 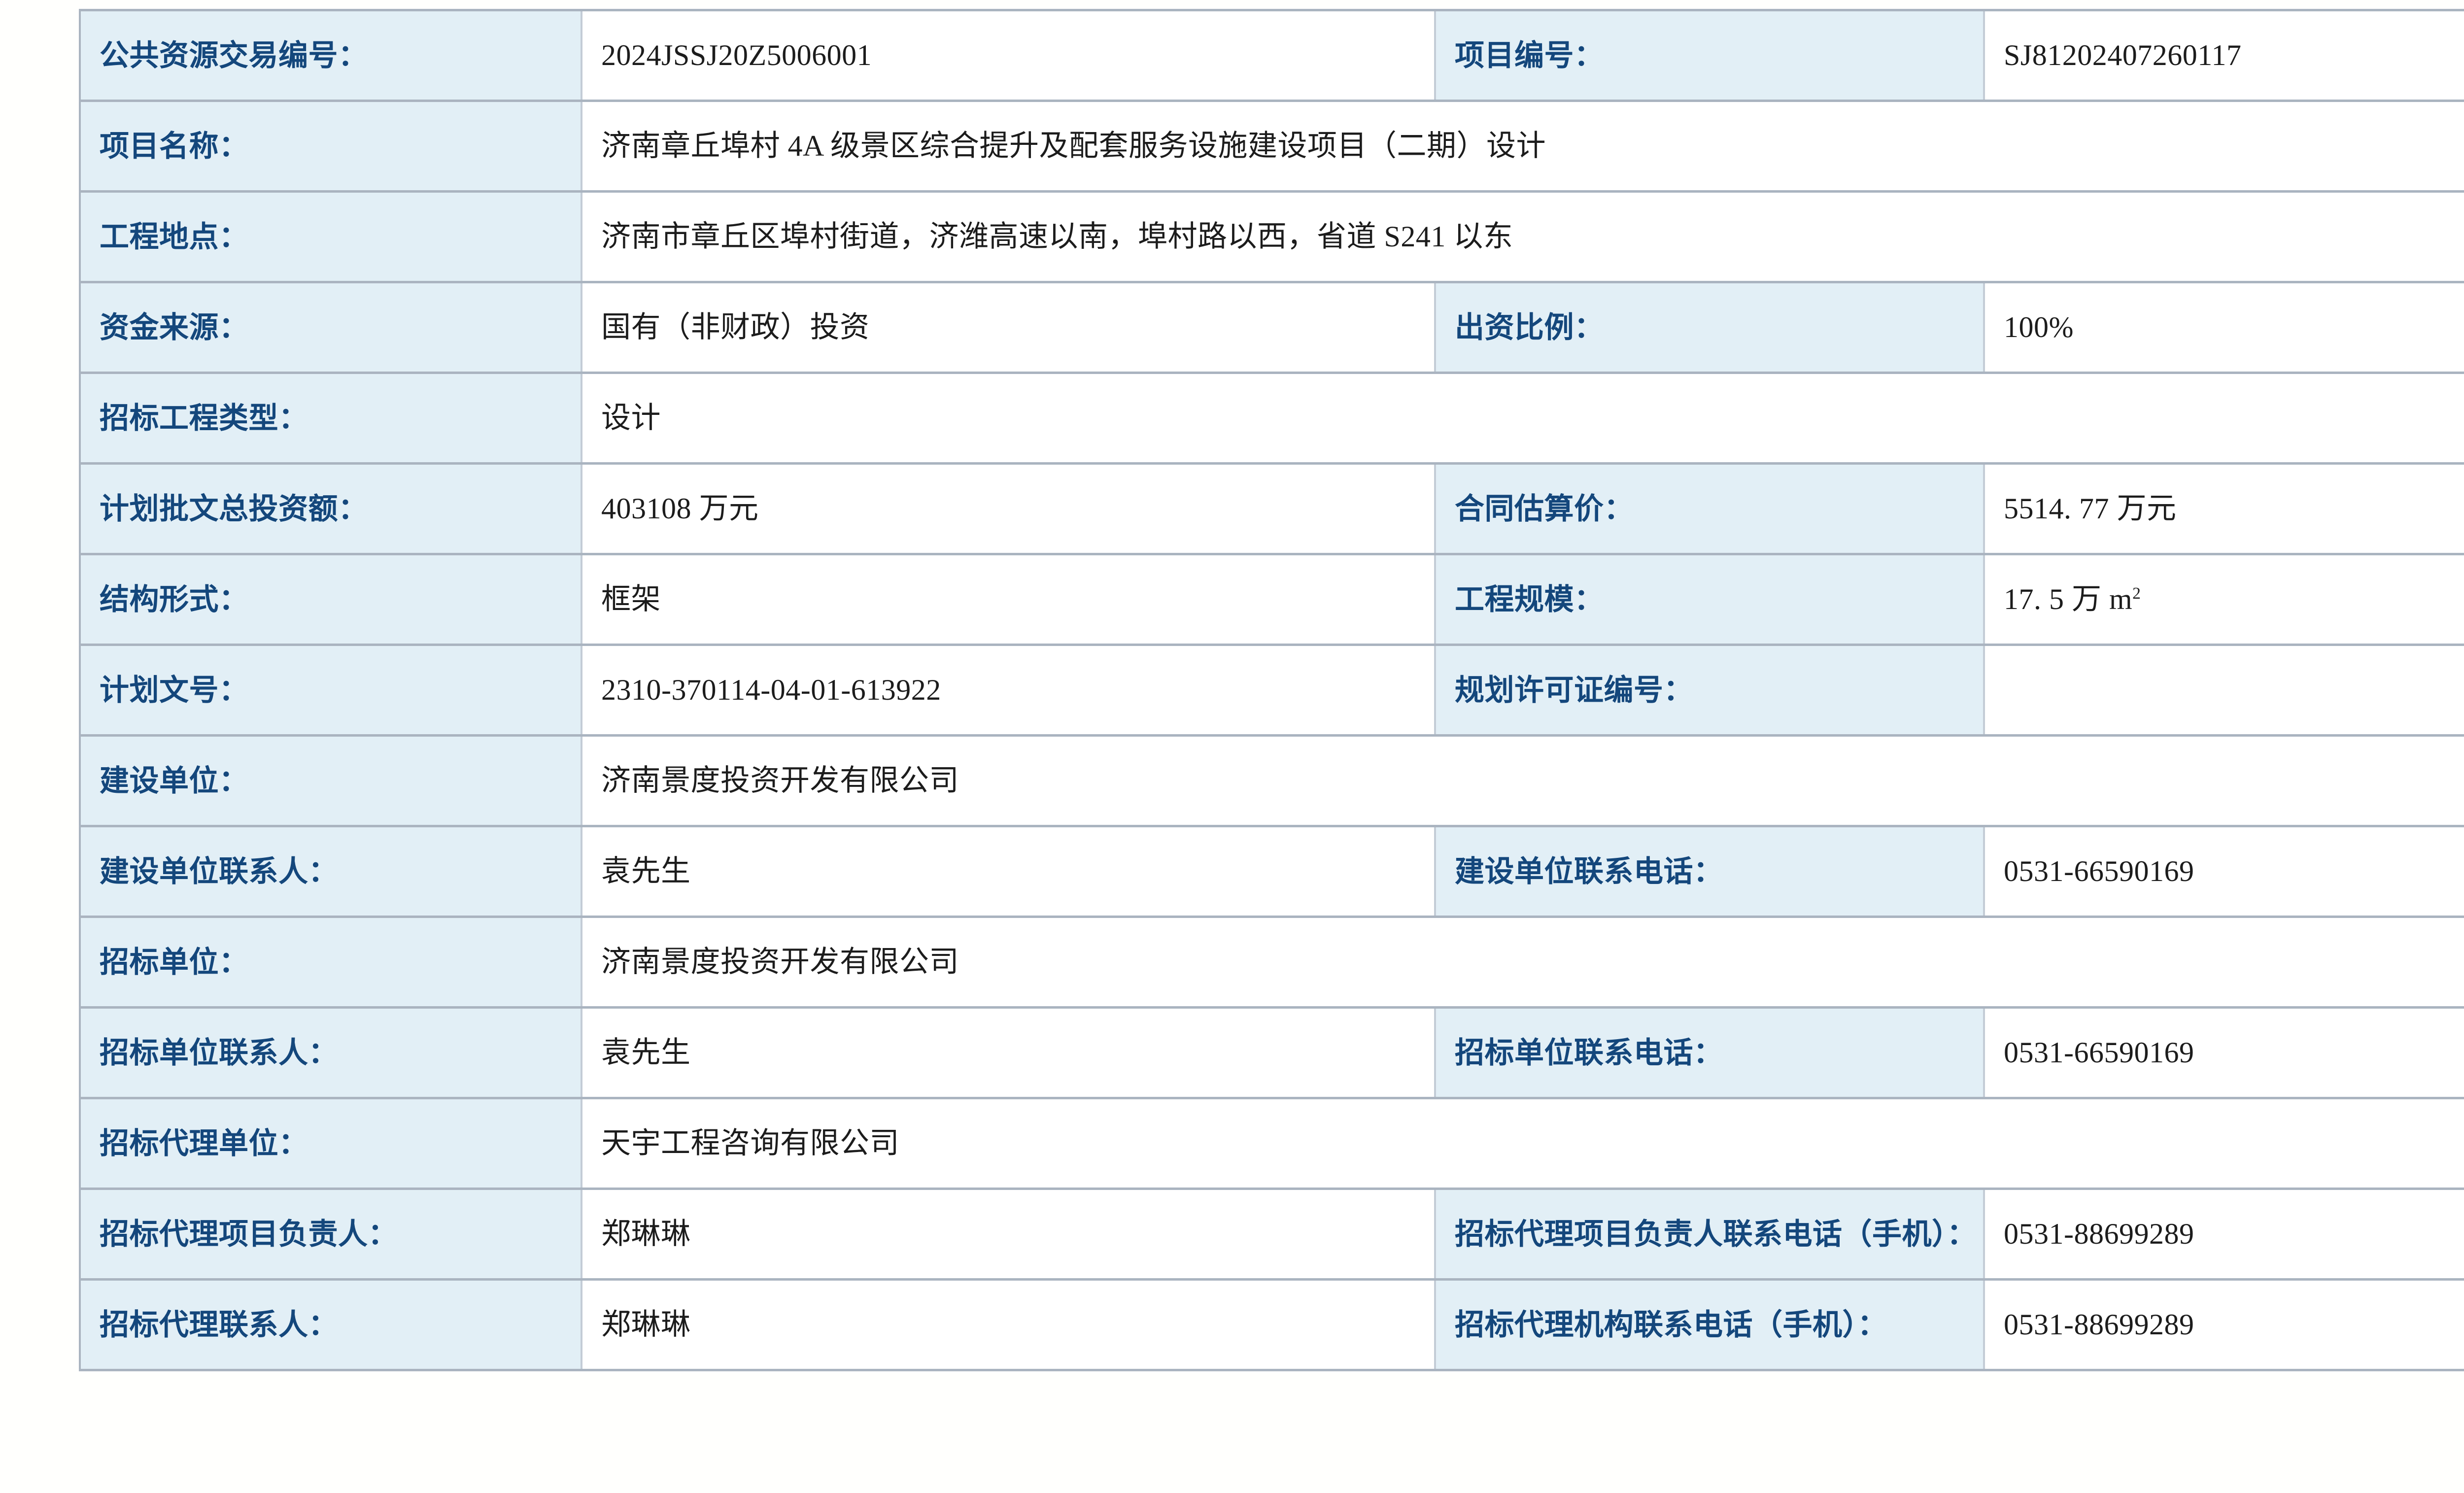 What do you see at coordinates (331, 56) in the screenshot?
I see `row-label-trade-number: 公共资源交易编号：` at bounding box center [331, 56].